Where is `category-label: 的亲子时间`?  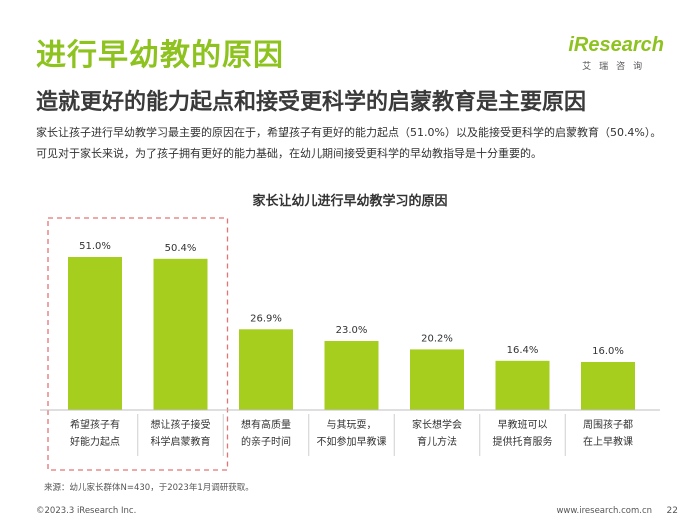 category-label: 的亲子时间 is located at coordinates (266, 441).